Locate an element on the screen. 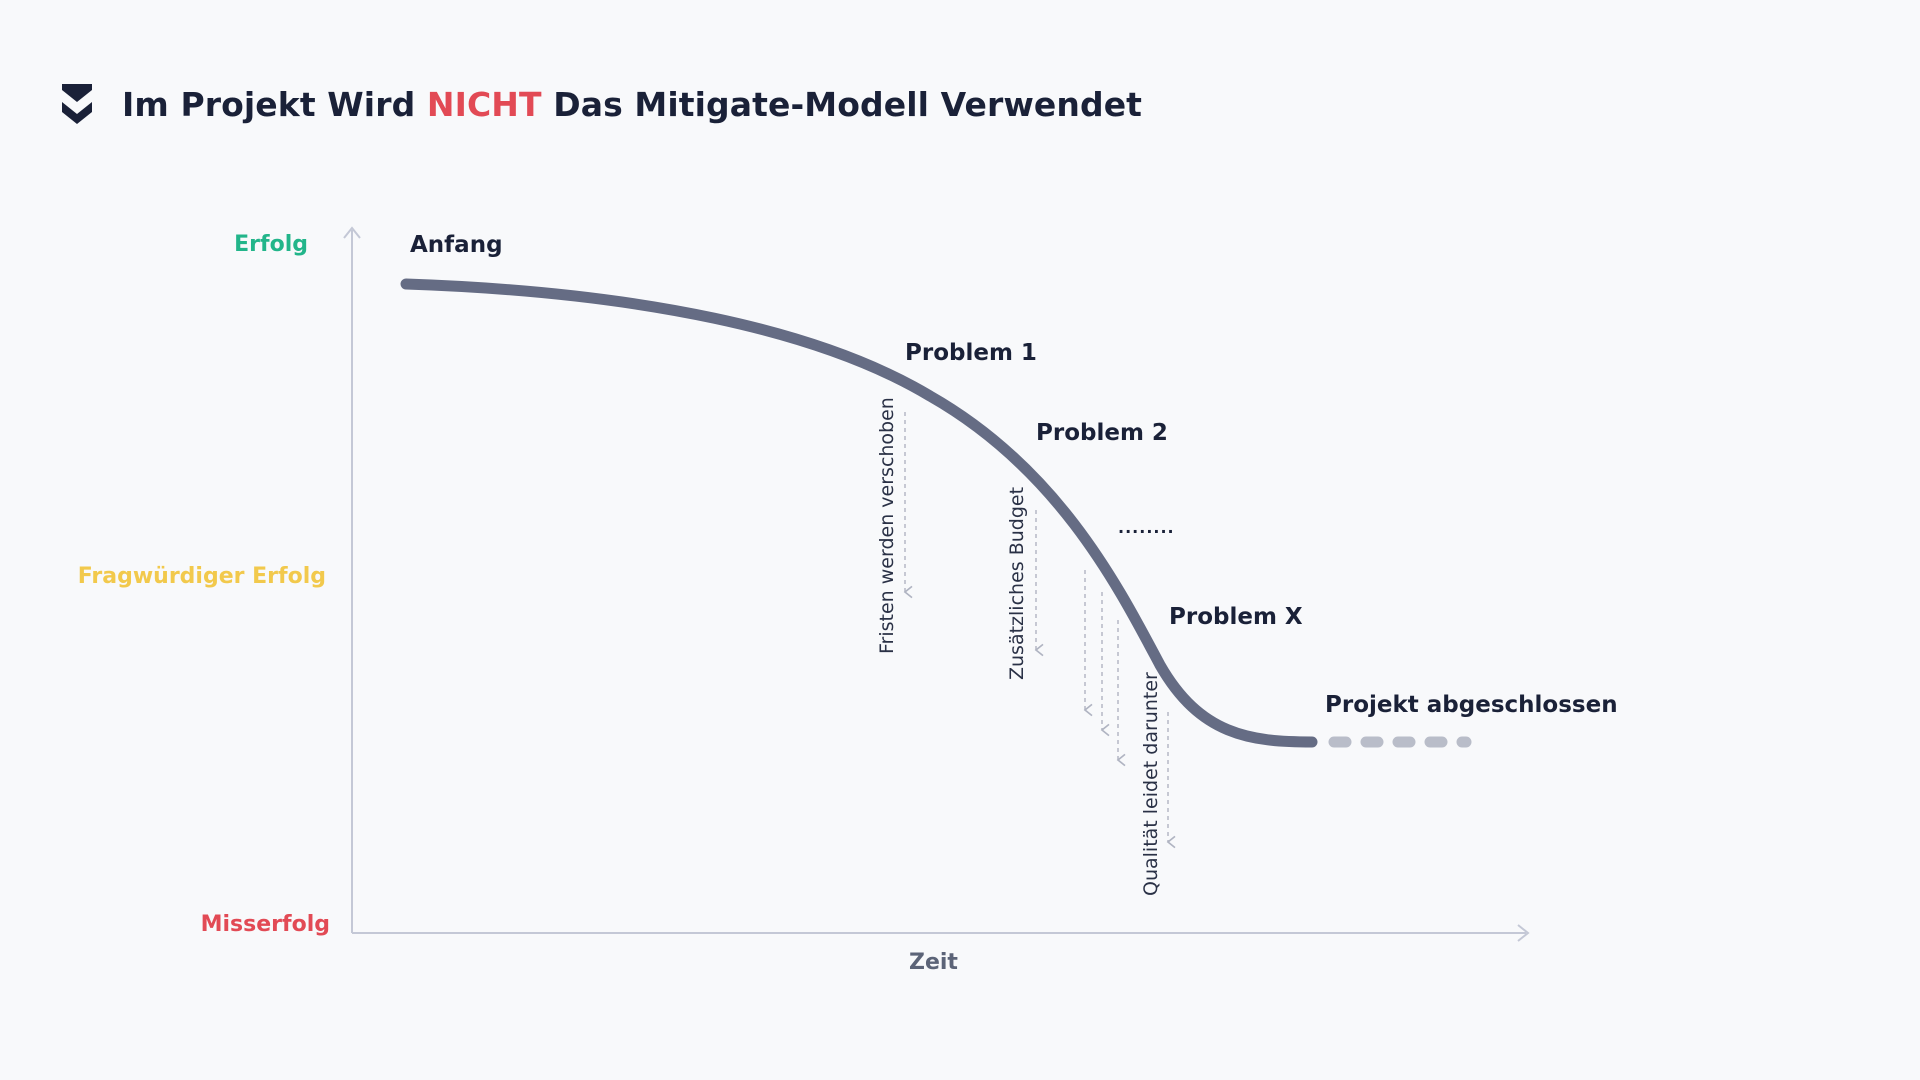 This screenshot has width=1920, height=1080. effect-budget: Zusätzliches Budget is located at coordinates (1017, 583).